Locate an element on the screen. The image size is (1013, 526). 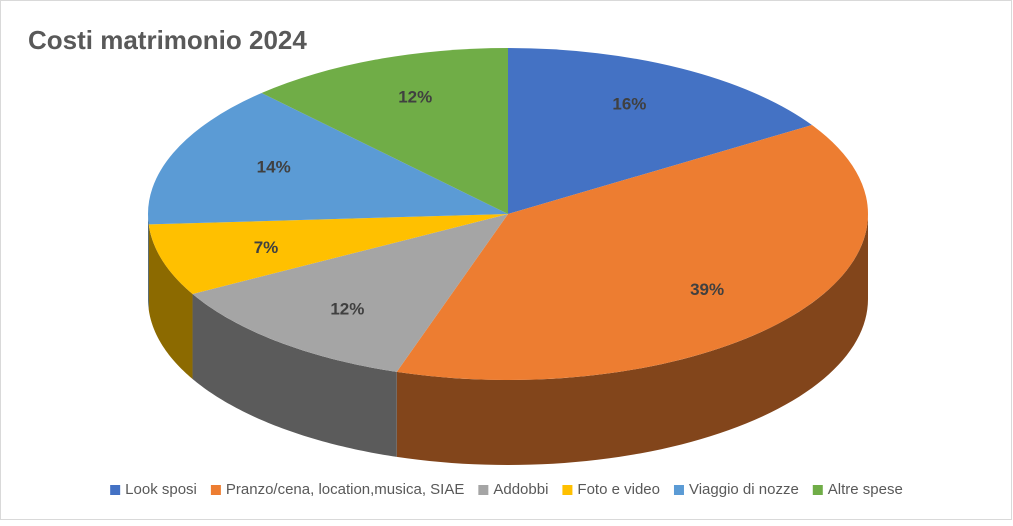
data-label: 16% is located at coordinates (629, 103).